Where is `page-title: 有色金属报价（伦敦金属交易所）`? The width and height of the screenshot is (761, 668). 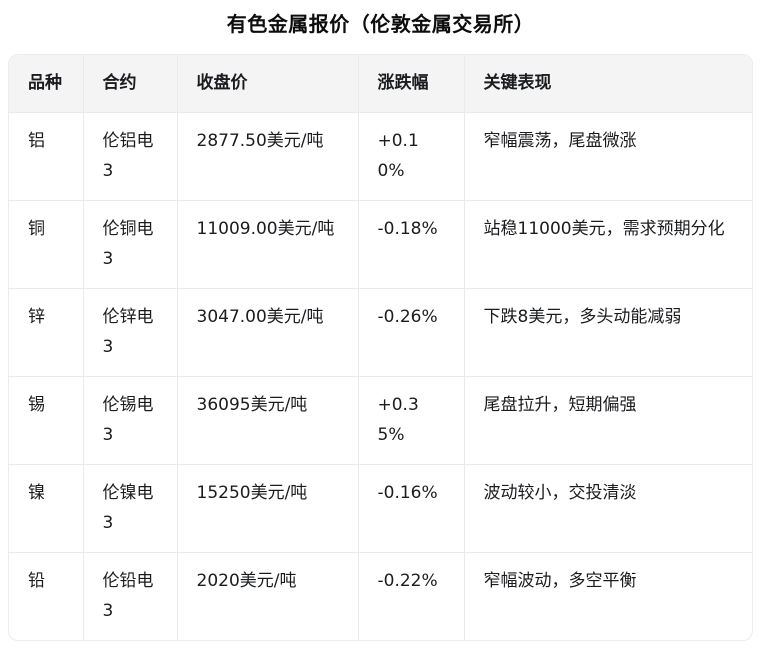
page-title: 有色金属报价（伦敦金属交易所） is located at coordinates (380, 24).